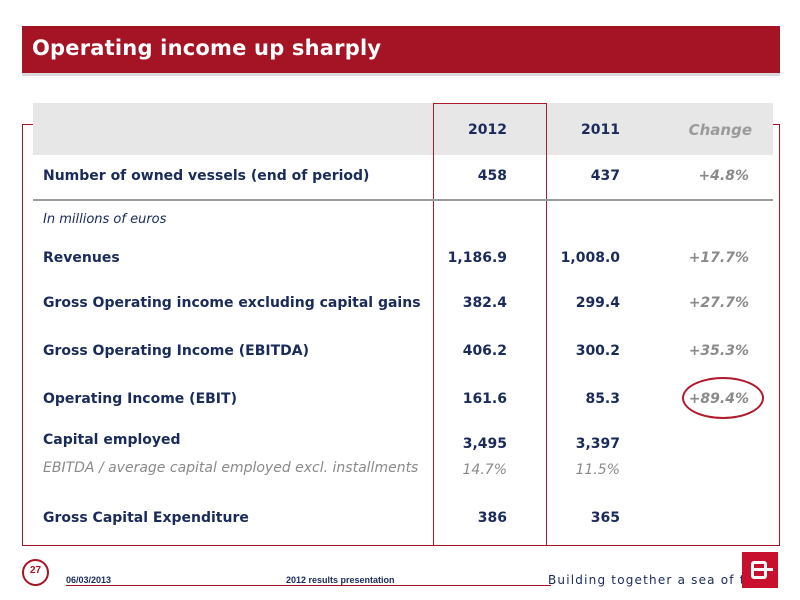 This screenshot has width=800, height=600. I want to click on logo-bar, so click(762, 569).